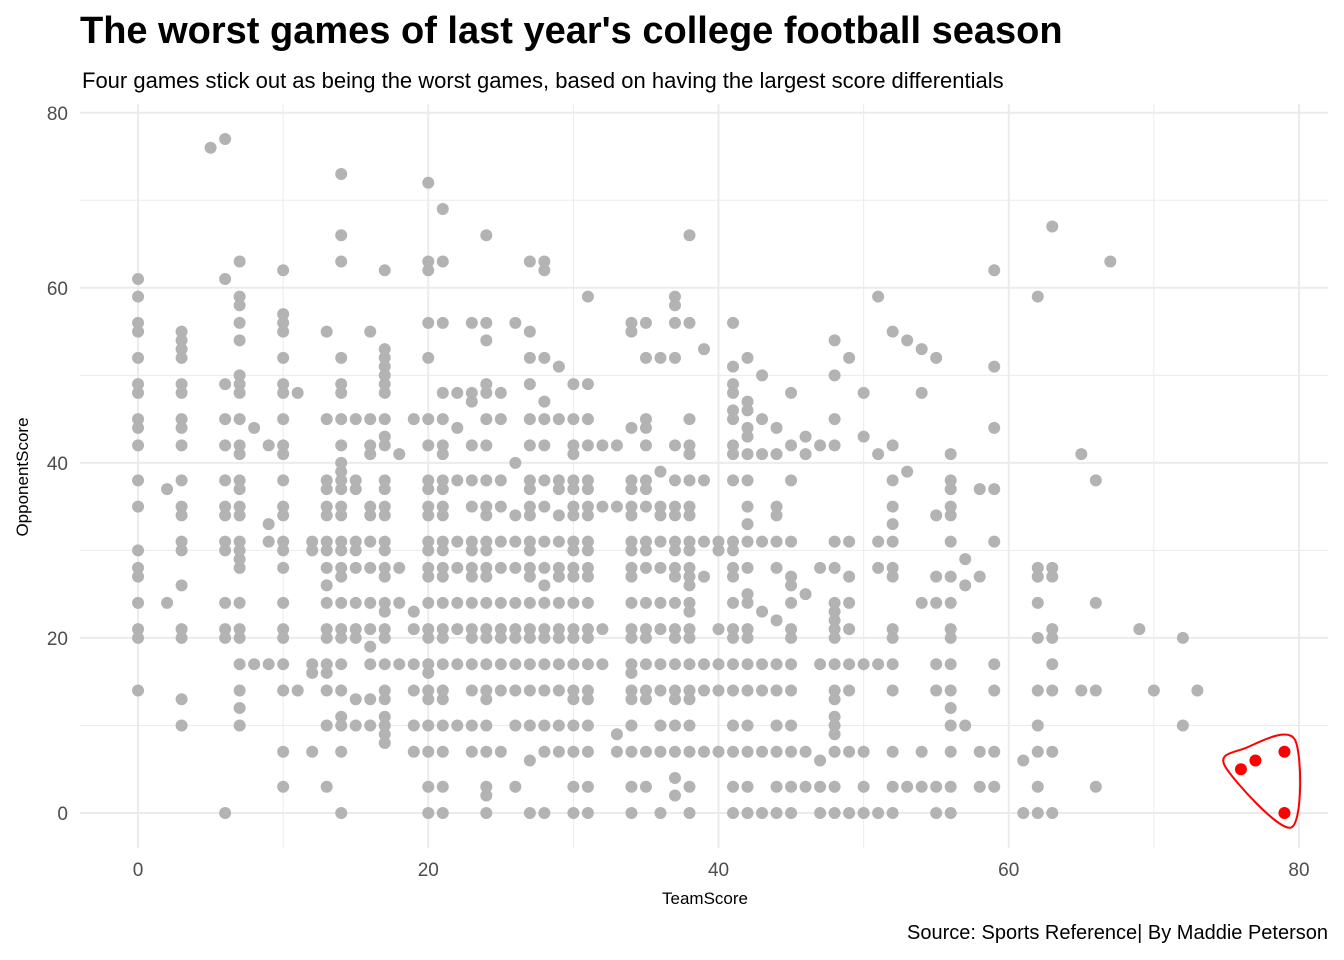 Image resolution: width=1344 pixels, height=960 pixels. Describe the element at coordinates (22, 476) in the screenshot. I see `y-axis-title: OpponentScore` at that location.